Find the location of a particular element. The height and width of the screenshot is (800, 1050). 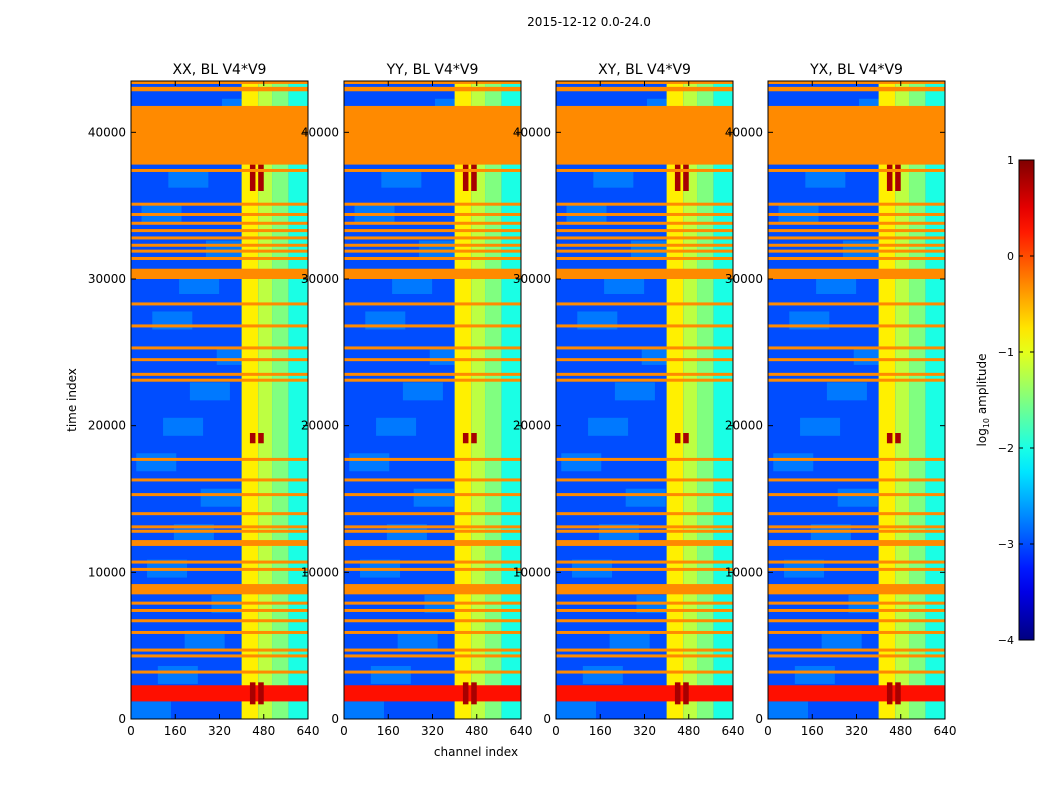

y-tick-label: 10000 is located at coordinates (107, 572).